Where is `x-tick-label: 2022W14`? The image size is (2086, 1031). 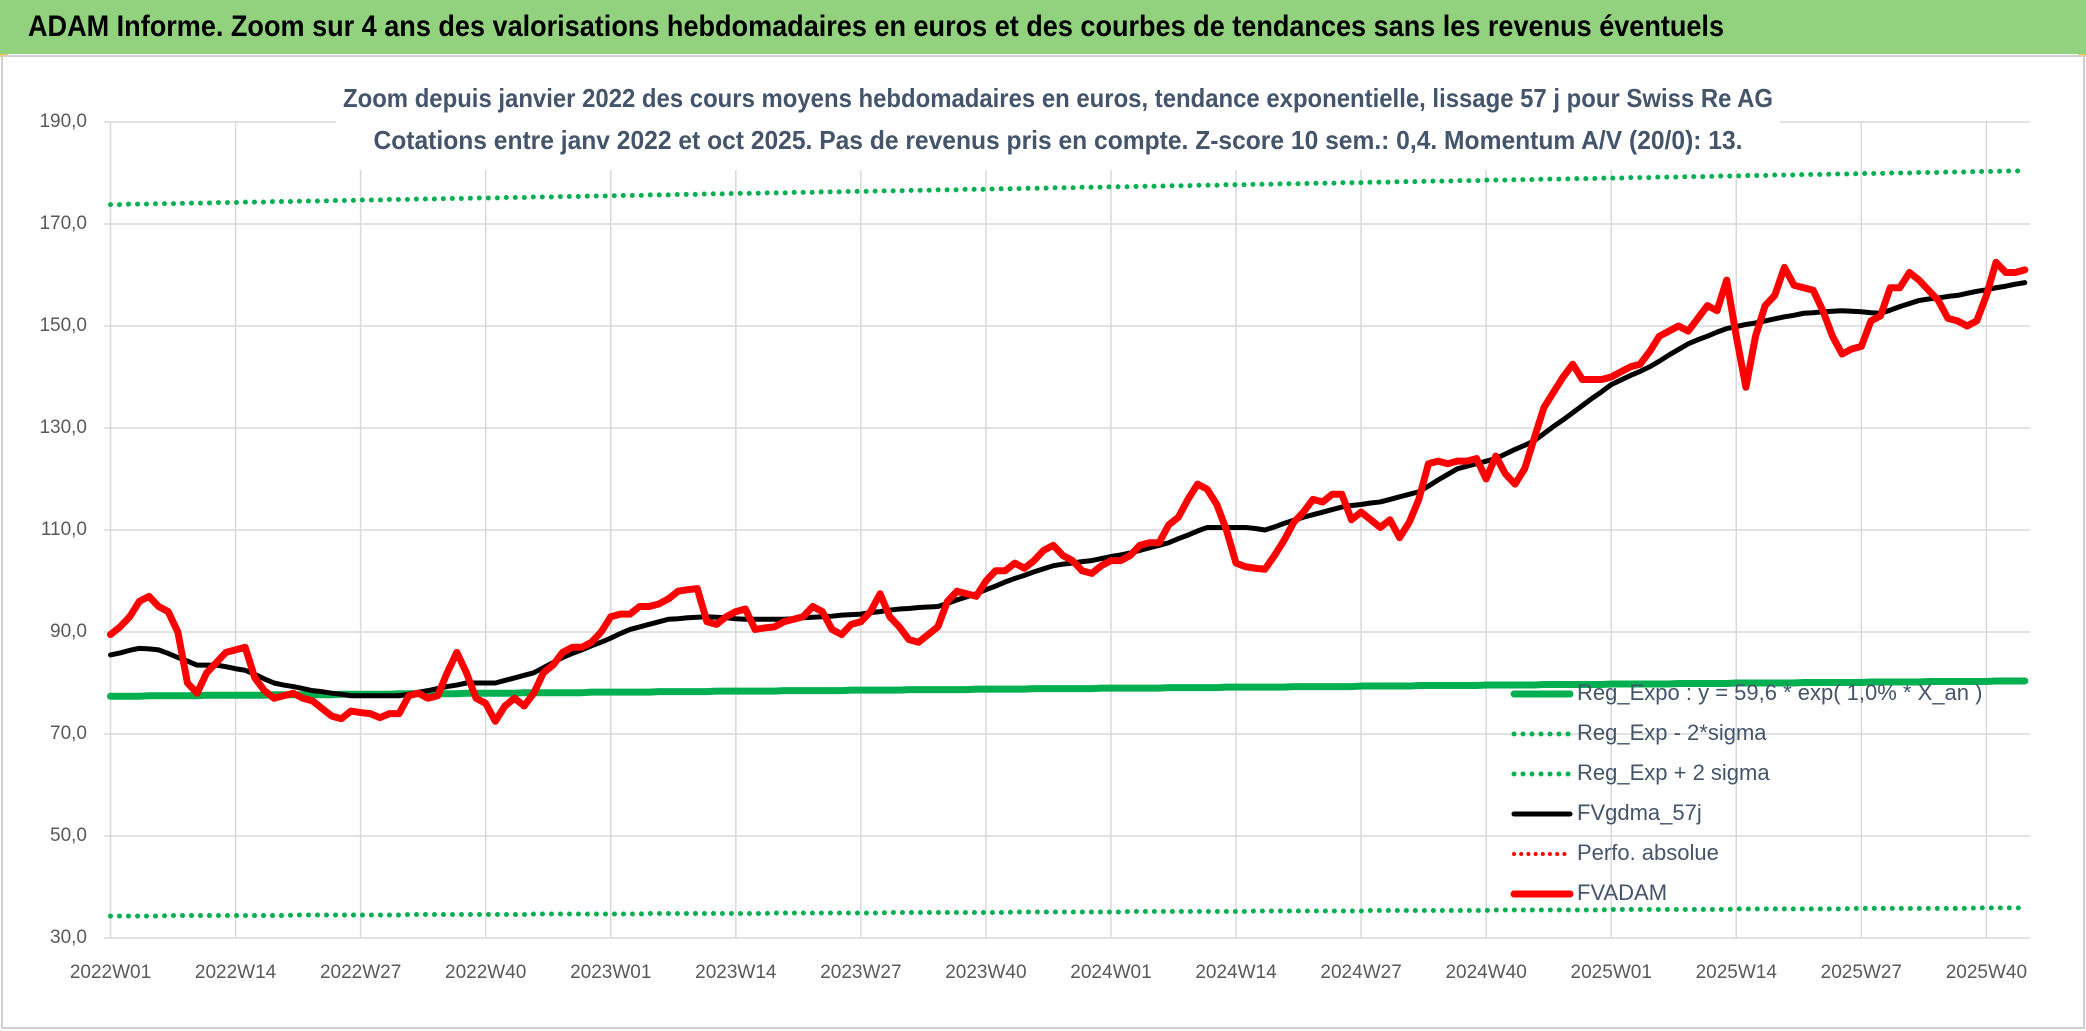
x-tick-label: 2022W14 is located at coordinates (236, 972).